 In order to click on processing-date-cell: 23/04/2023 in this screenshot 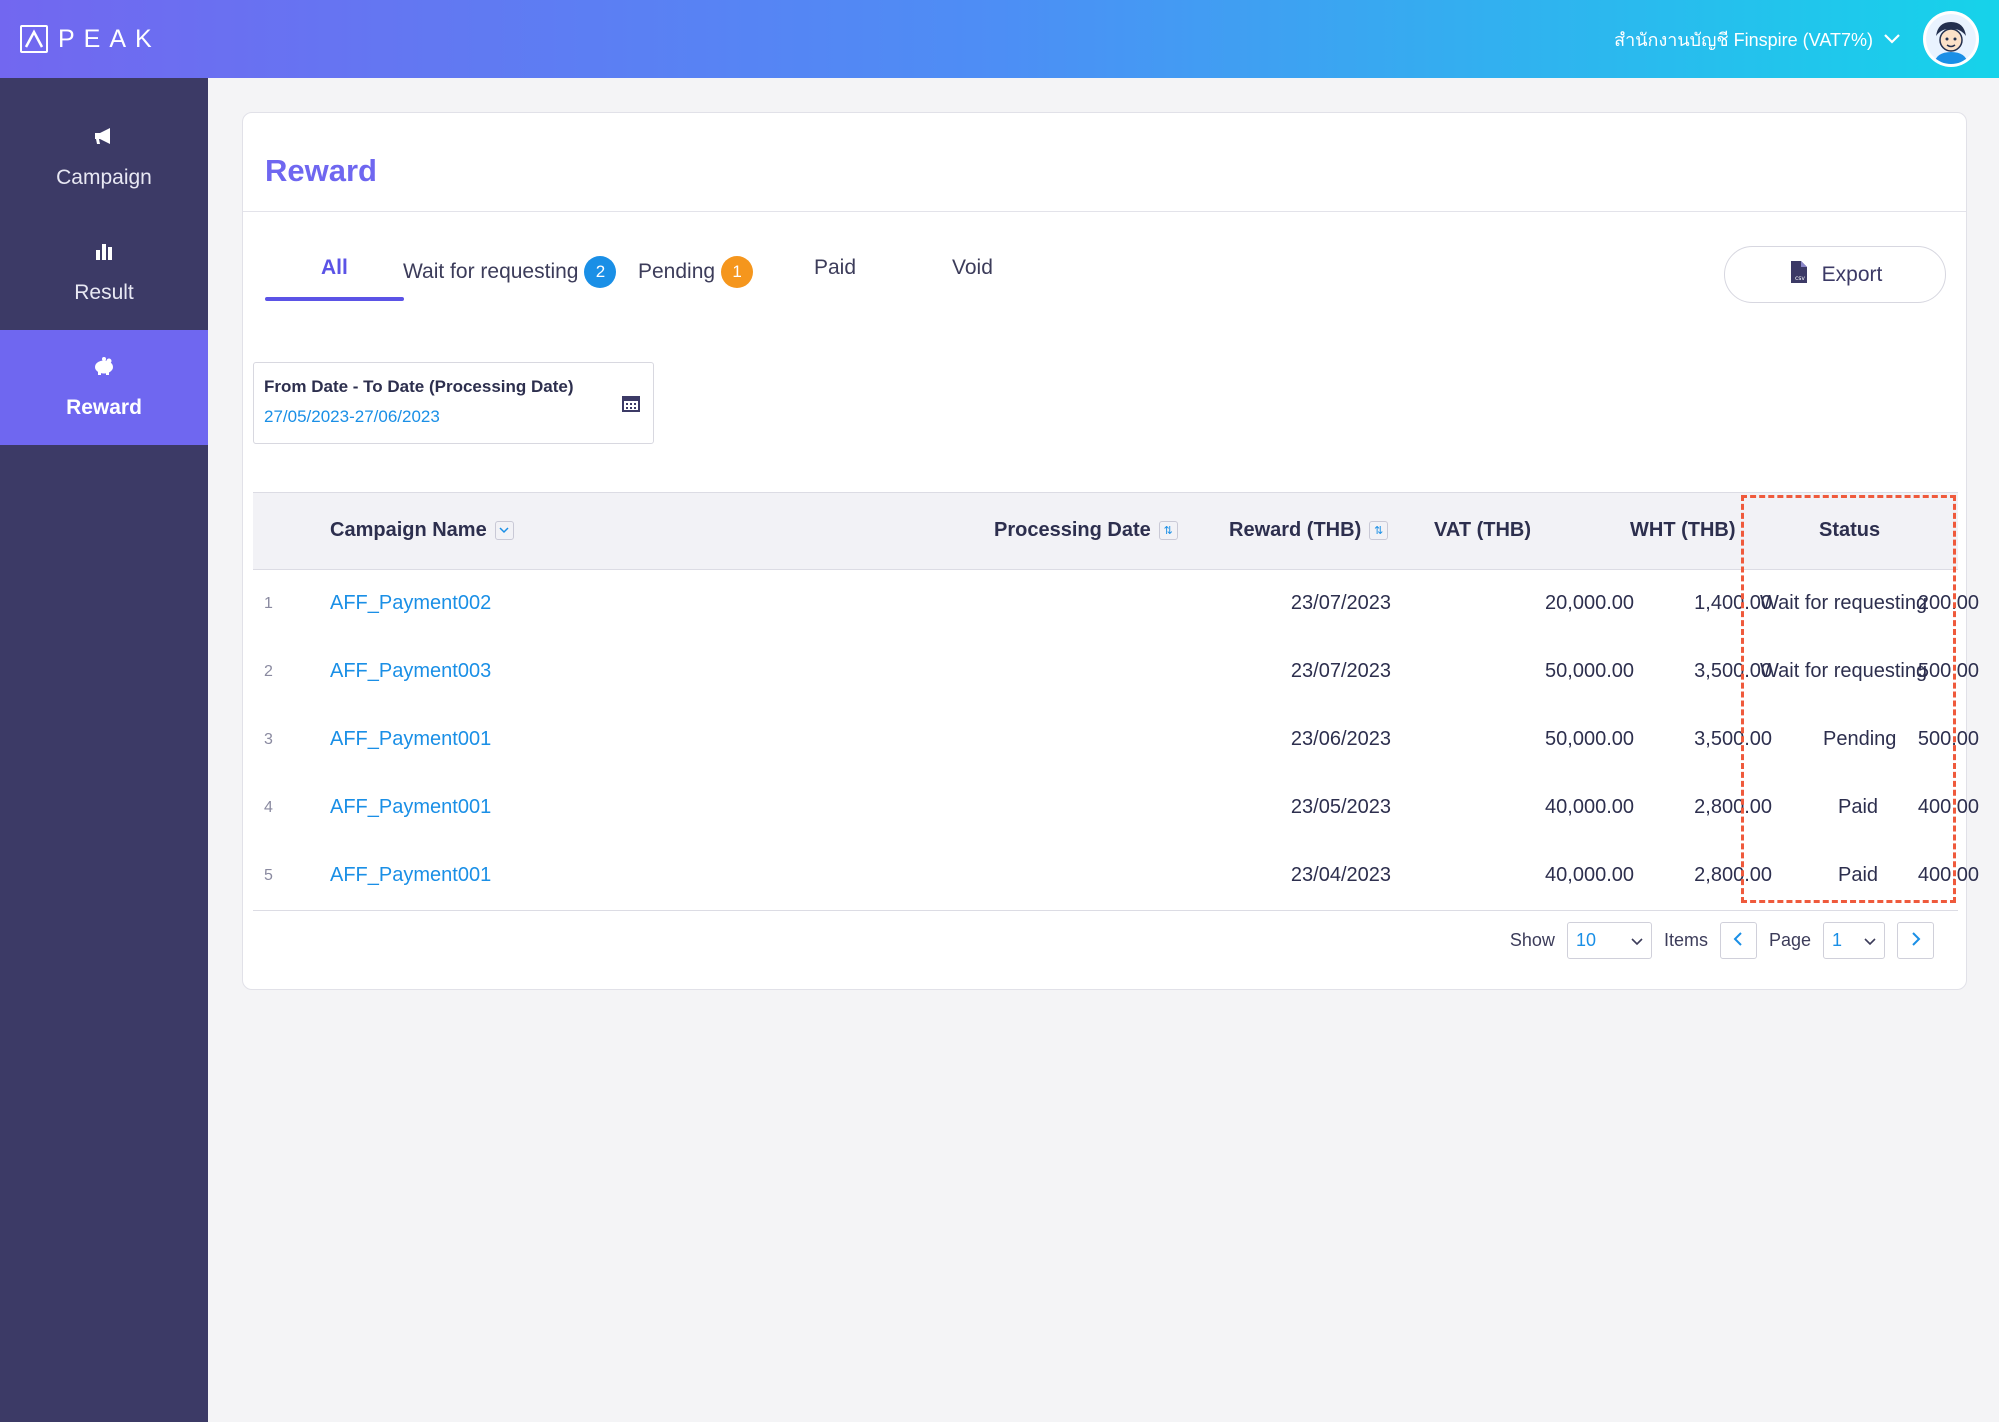, I will do `click(1340, 875)`.